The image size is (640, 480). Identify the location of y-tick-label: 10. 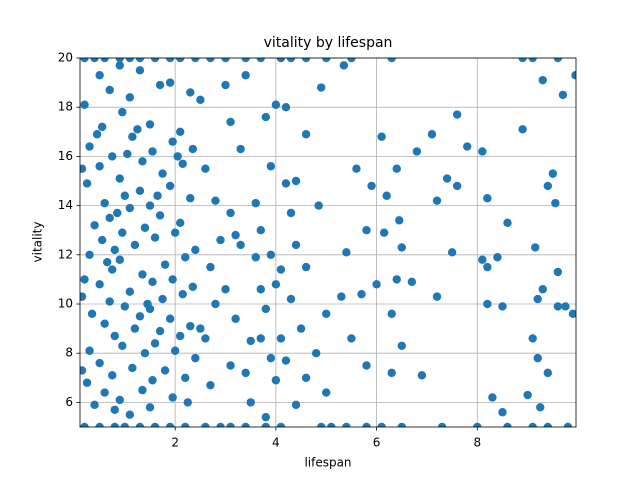
(65, 304).